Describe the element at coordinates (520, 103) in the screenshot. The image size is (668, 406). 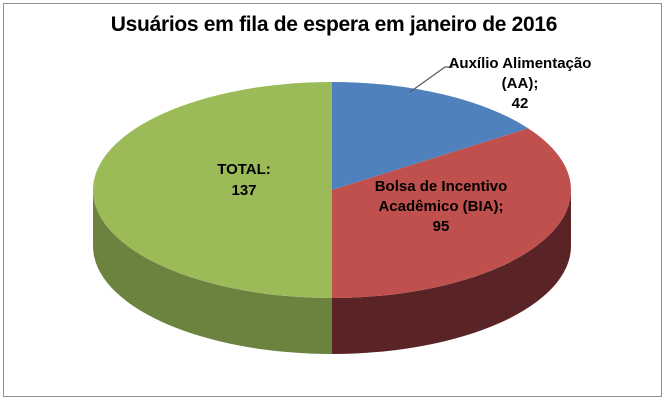
I see `slice-label-value: 42` at that location.